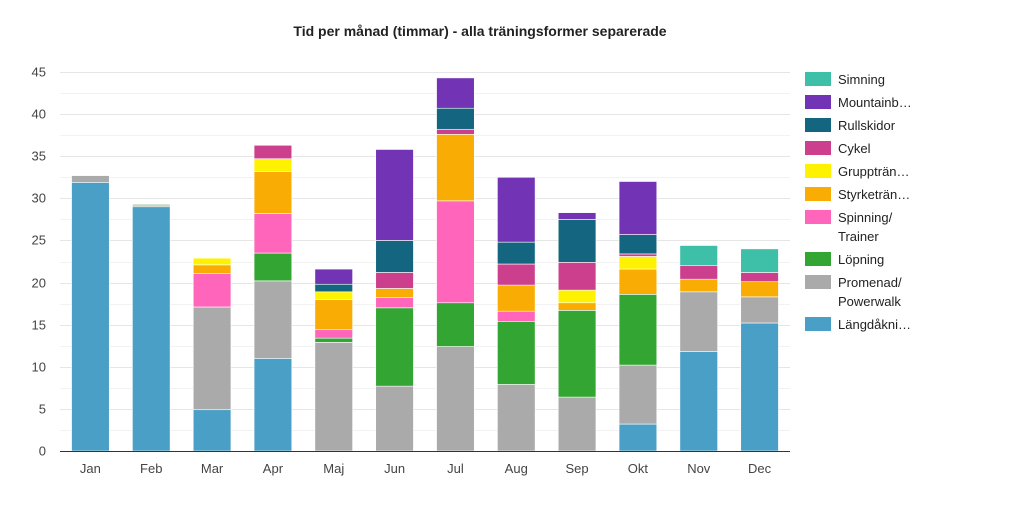 Image resolution: width=1013 pixels, height=527 pixels. What do you see at coordinates (516, 468) in the screenshot?
I see `x-tick-label: Aug` at bounding box center [516, 468].